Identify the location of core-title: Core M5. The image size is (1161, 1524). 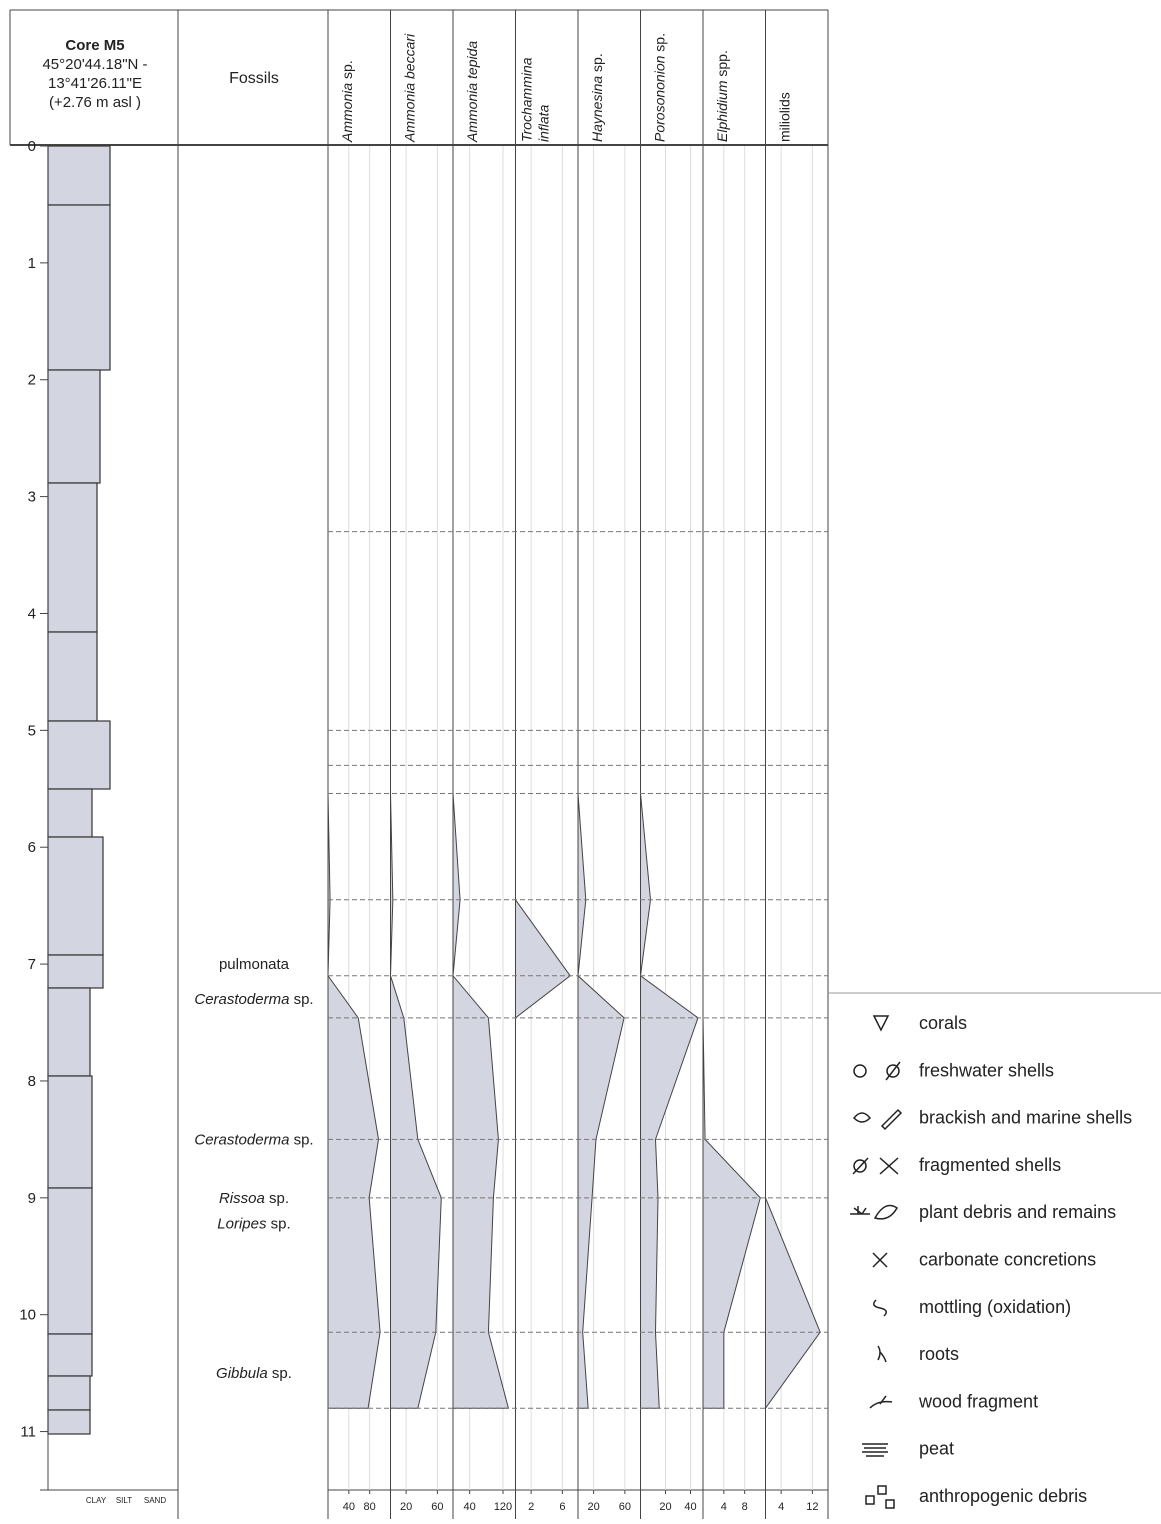
(94, 45).